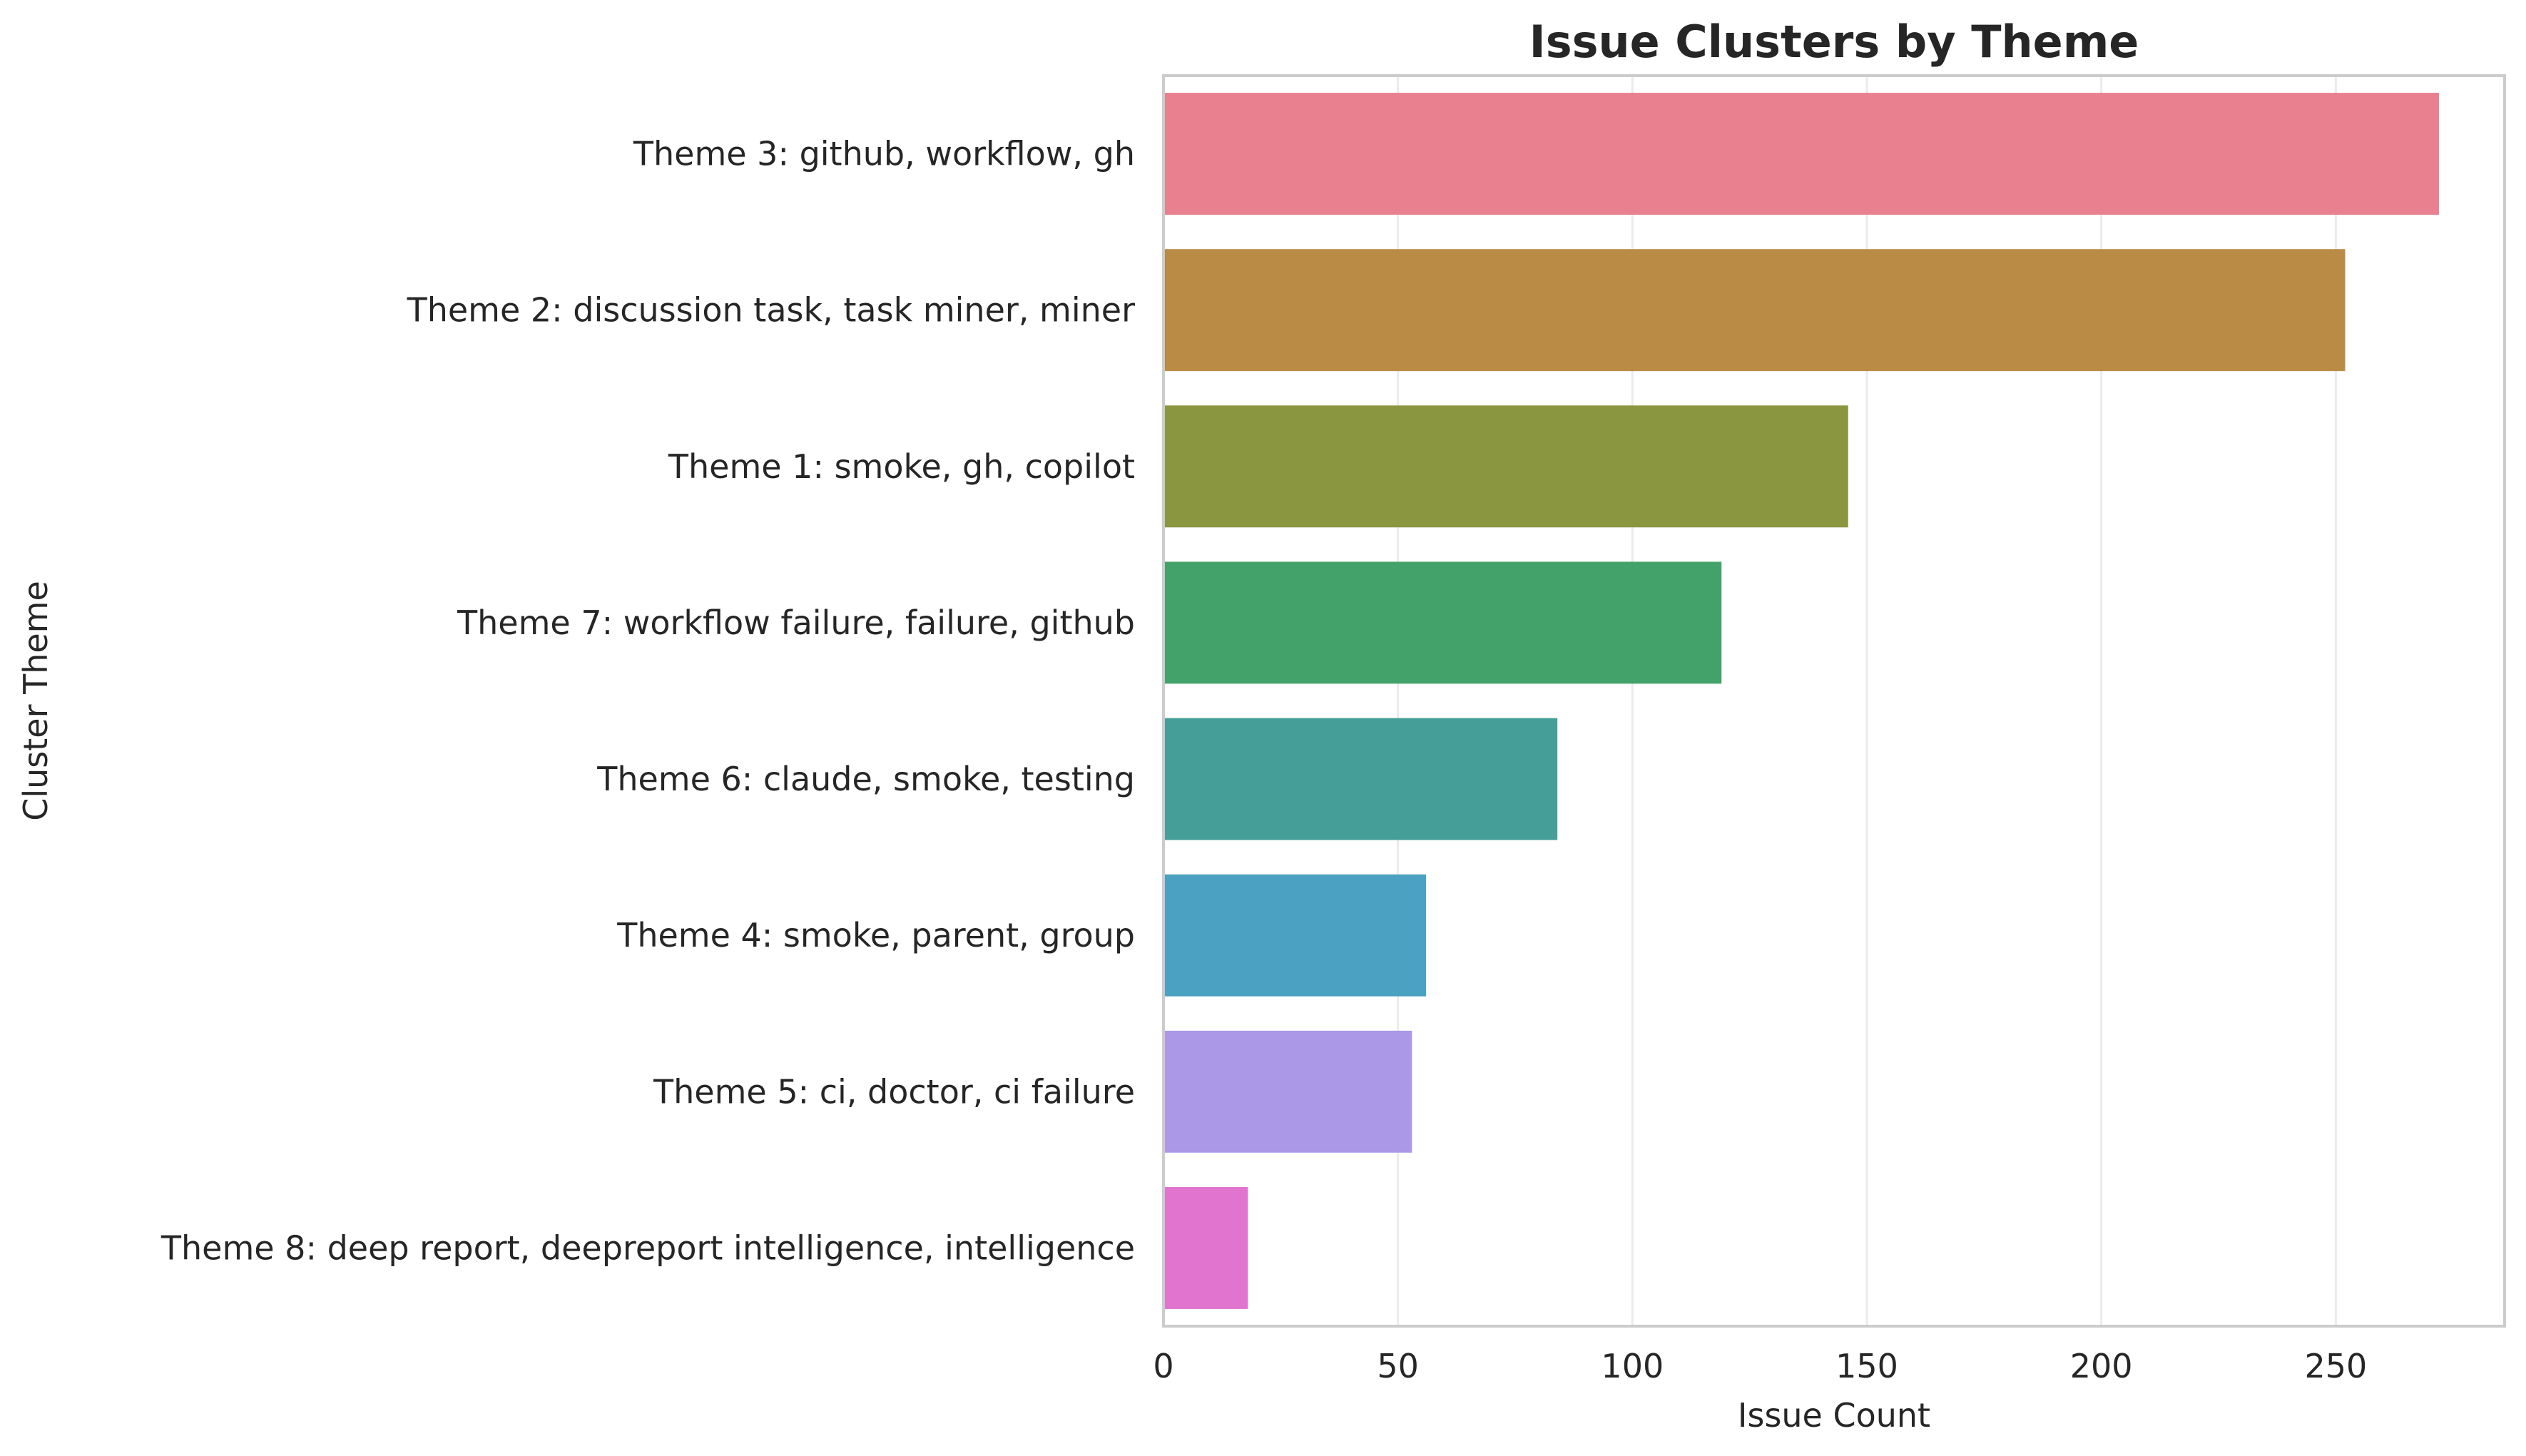 This screenshot has height=1456, width=2526. I want to click on category-label-6: Theme 4: smoke, parent, group, so click(875, 935).